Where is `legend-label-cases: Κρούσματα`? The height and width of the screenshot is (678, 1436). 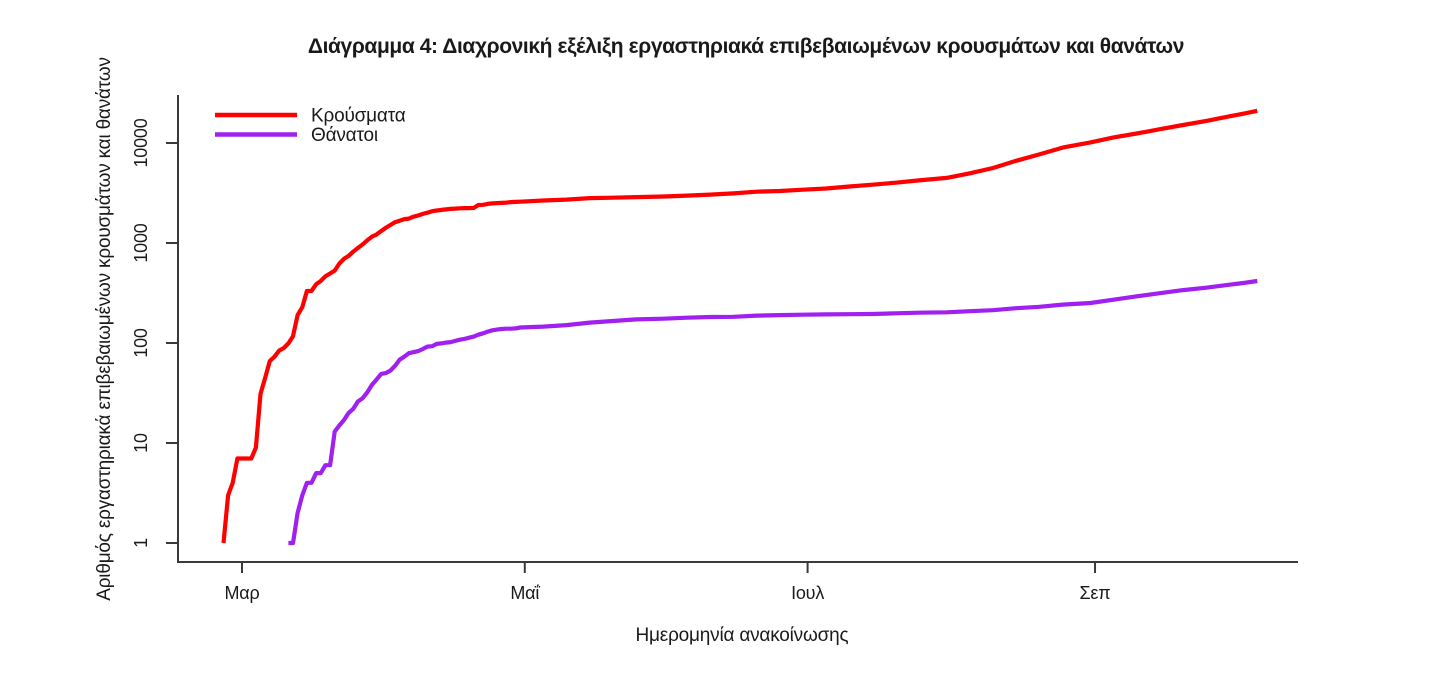
legend-label-cases: Κρούσματα is located at coordinates (358, 116).